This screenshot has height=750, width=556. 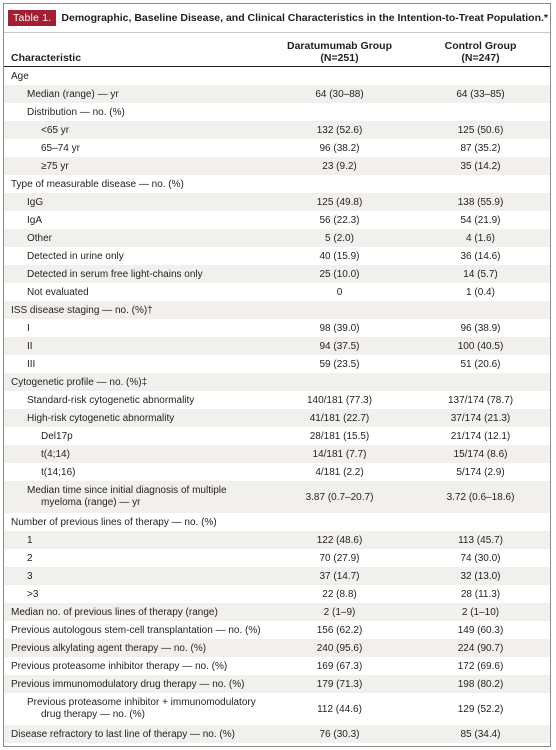 What do you see at coordinates (480, 472) in the screenshot?
I see `cell-control: 5/174 (2.9)` at bounding box center [480, 472].